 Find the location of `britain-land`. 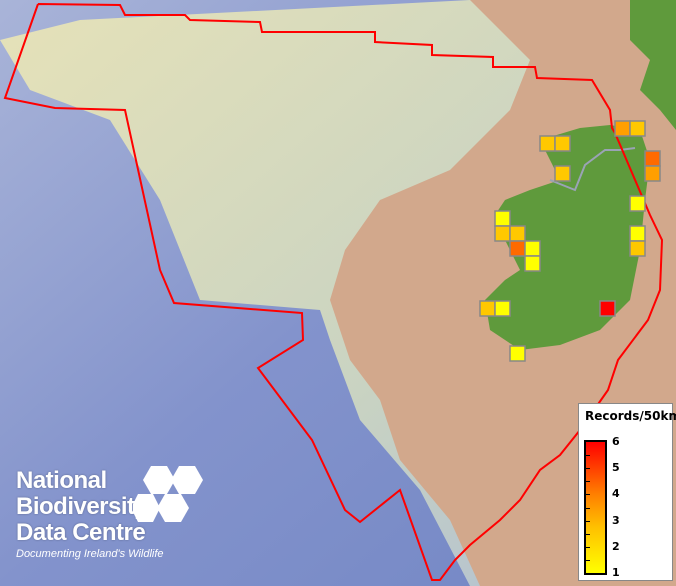

britain-land is located at coordinates (653, 65).